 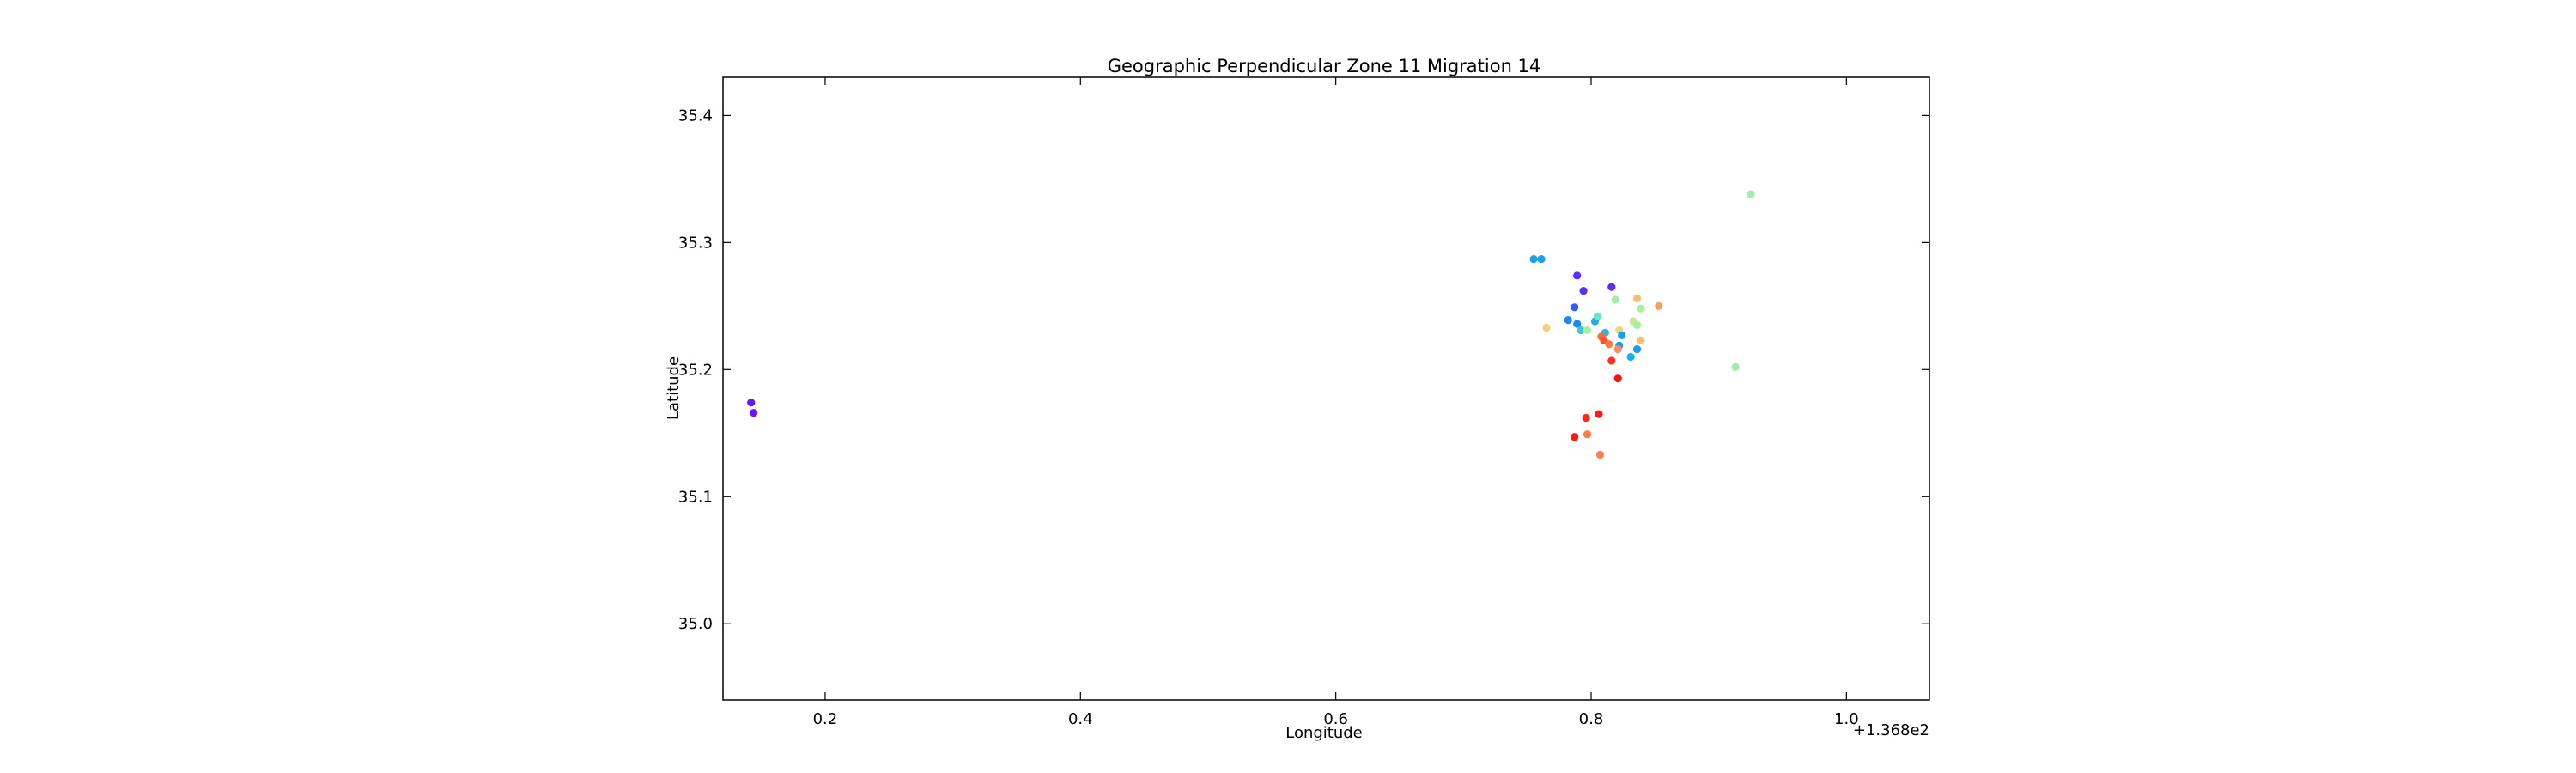 I want to click on x-tick-label: 1.0, so click(x=1846, y=719).